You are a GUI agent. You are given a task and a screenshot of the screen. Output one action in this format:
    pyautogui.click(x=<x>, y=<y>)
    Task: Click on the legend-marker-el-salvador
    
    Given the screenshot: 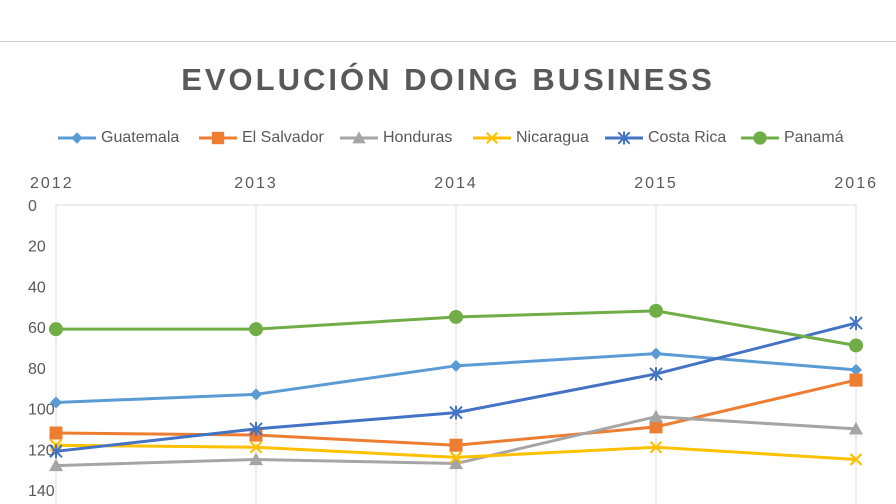 What is the action you would take?
    pyautogui.click(x=218, y=138)
    